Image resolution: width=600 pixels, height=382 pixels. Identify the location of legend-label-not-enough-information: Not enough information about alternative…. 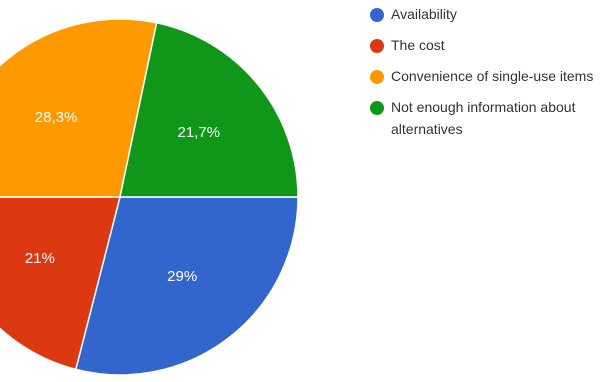
(483, 118).